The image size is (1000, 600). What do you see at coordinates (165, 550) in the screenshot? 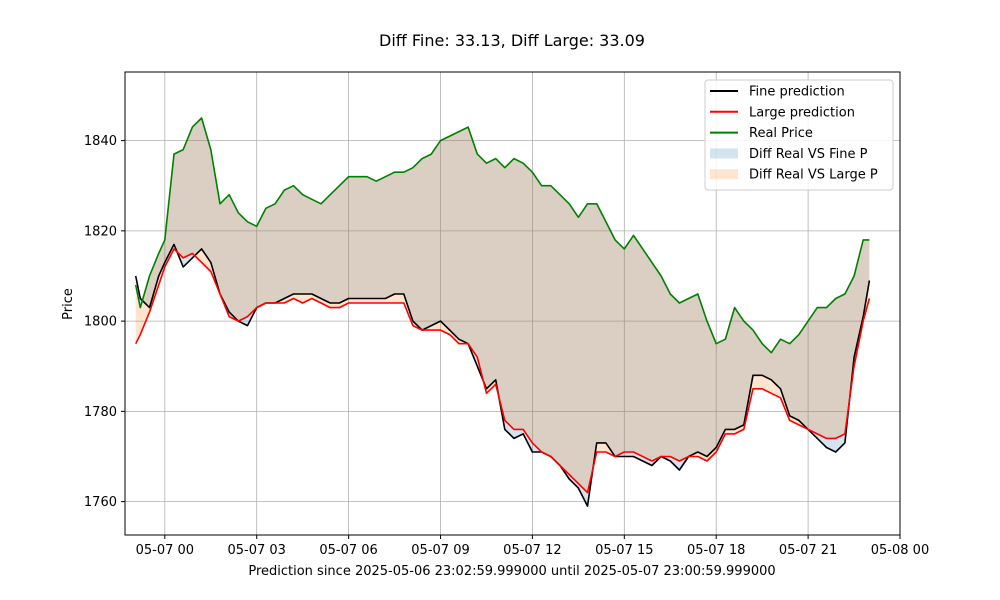
I see `x-tick-label: 05-07 00` at bounding box center [165, 550].